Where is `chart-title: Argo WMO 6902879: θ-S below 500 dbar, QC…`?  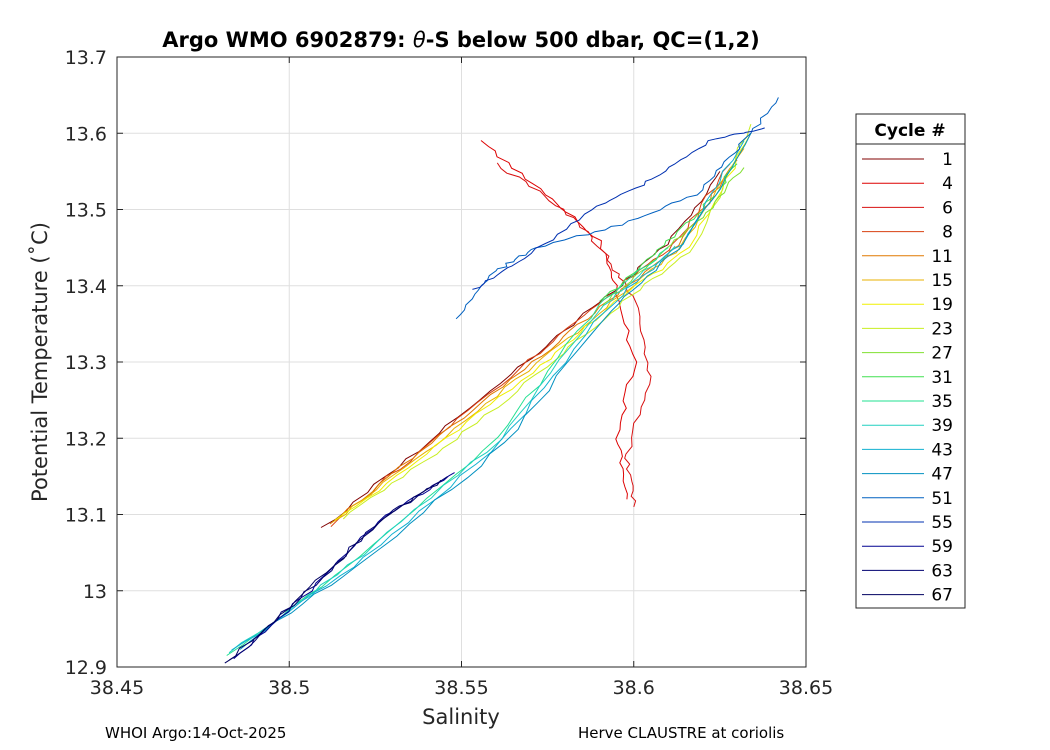 chart-title: Argo WMO 6902879: θ-S below 500 dbar, QC… is located at coordinates (460, 40).